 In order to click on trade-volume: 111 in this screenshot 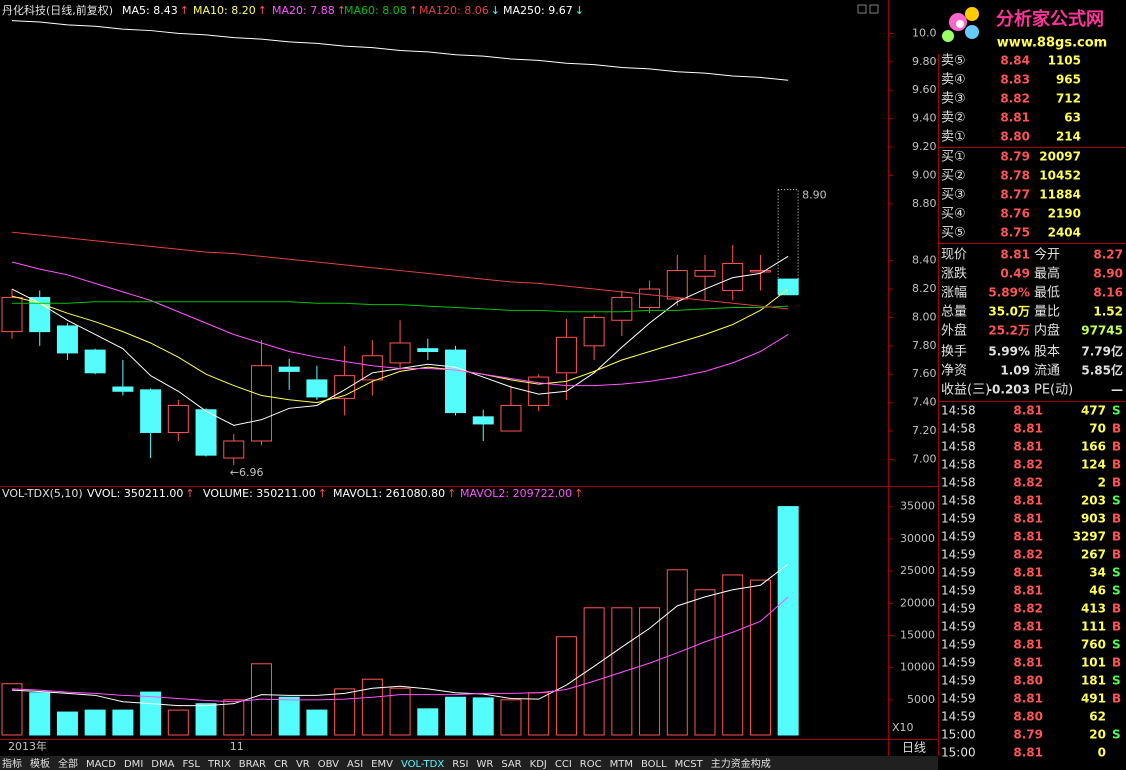, I will do `click(1093, 627)`.